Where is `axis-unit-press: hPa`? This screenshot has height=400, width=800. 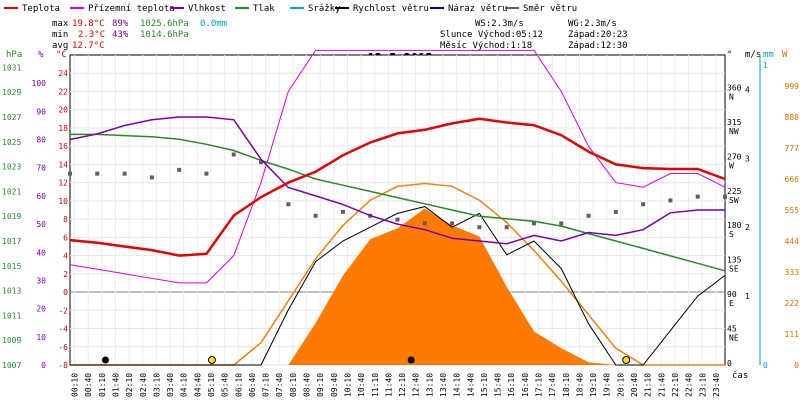
axis-unit-press: hPa is located at coordinates (14, 55).